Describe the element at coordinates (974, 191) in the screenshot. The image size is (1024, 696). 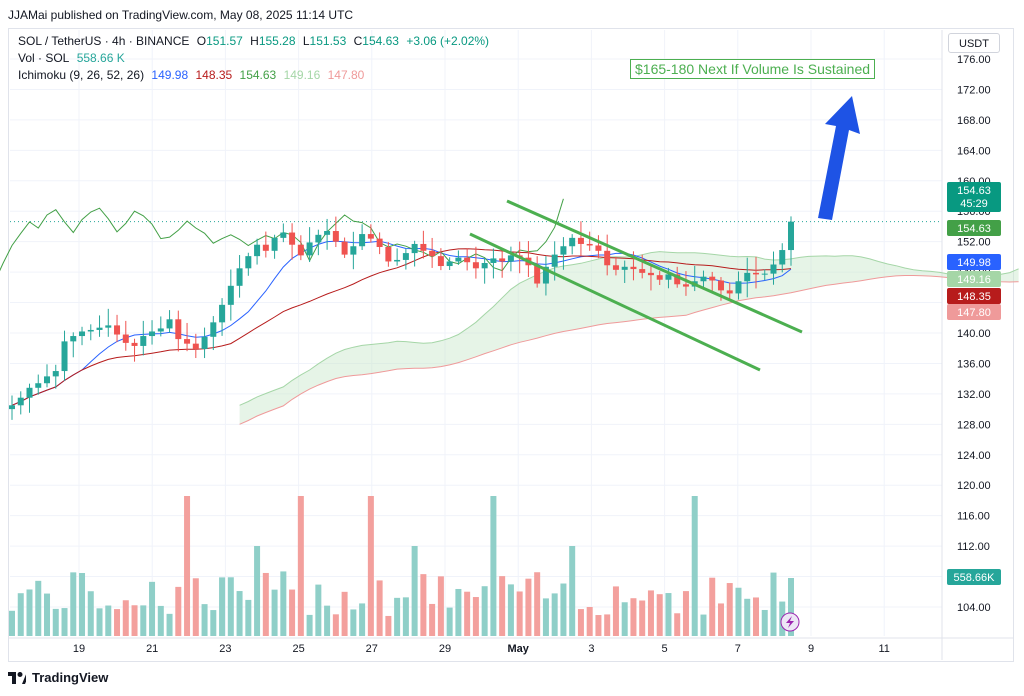
I see `price-tag-label: 154.63` at that location.